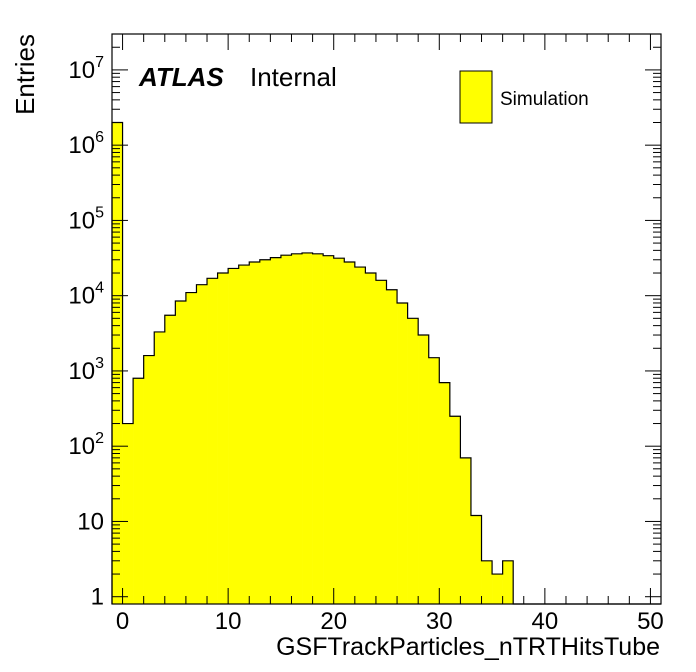 This screenshot has height=672, width=696. Describe the element at coordinates (476, 97) in the screenshot. I see `legend-swatch` at that location.